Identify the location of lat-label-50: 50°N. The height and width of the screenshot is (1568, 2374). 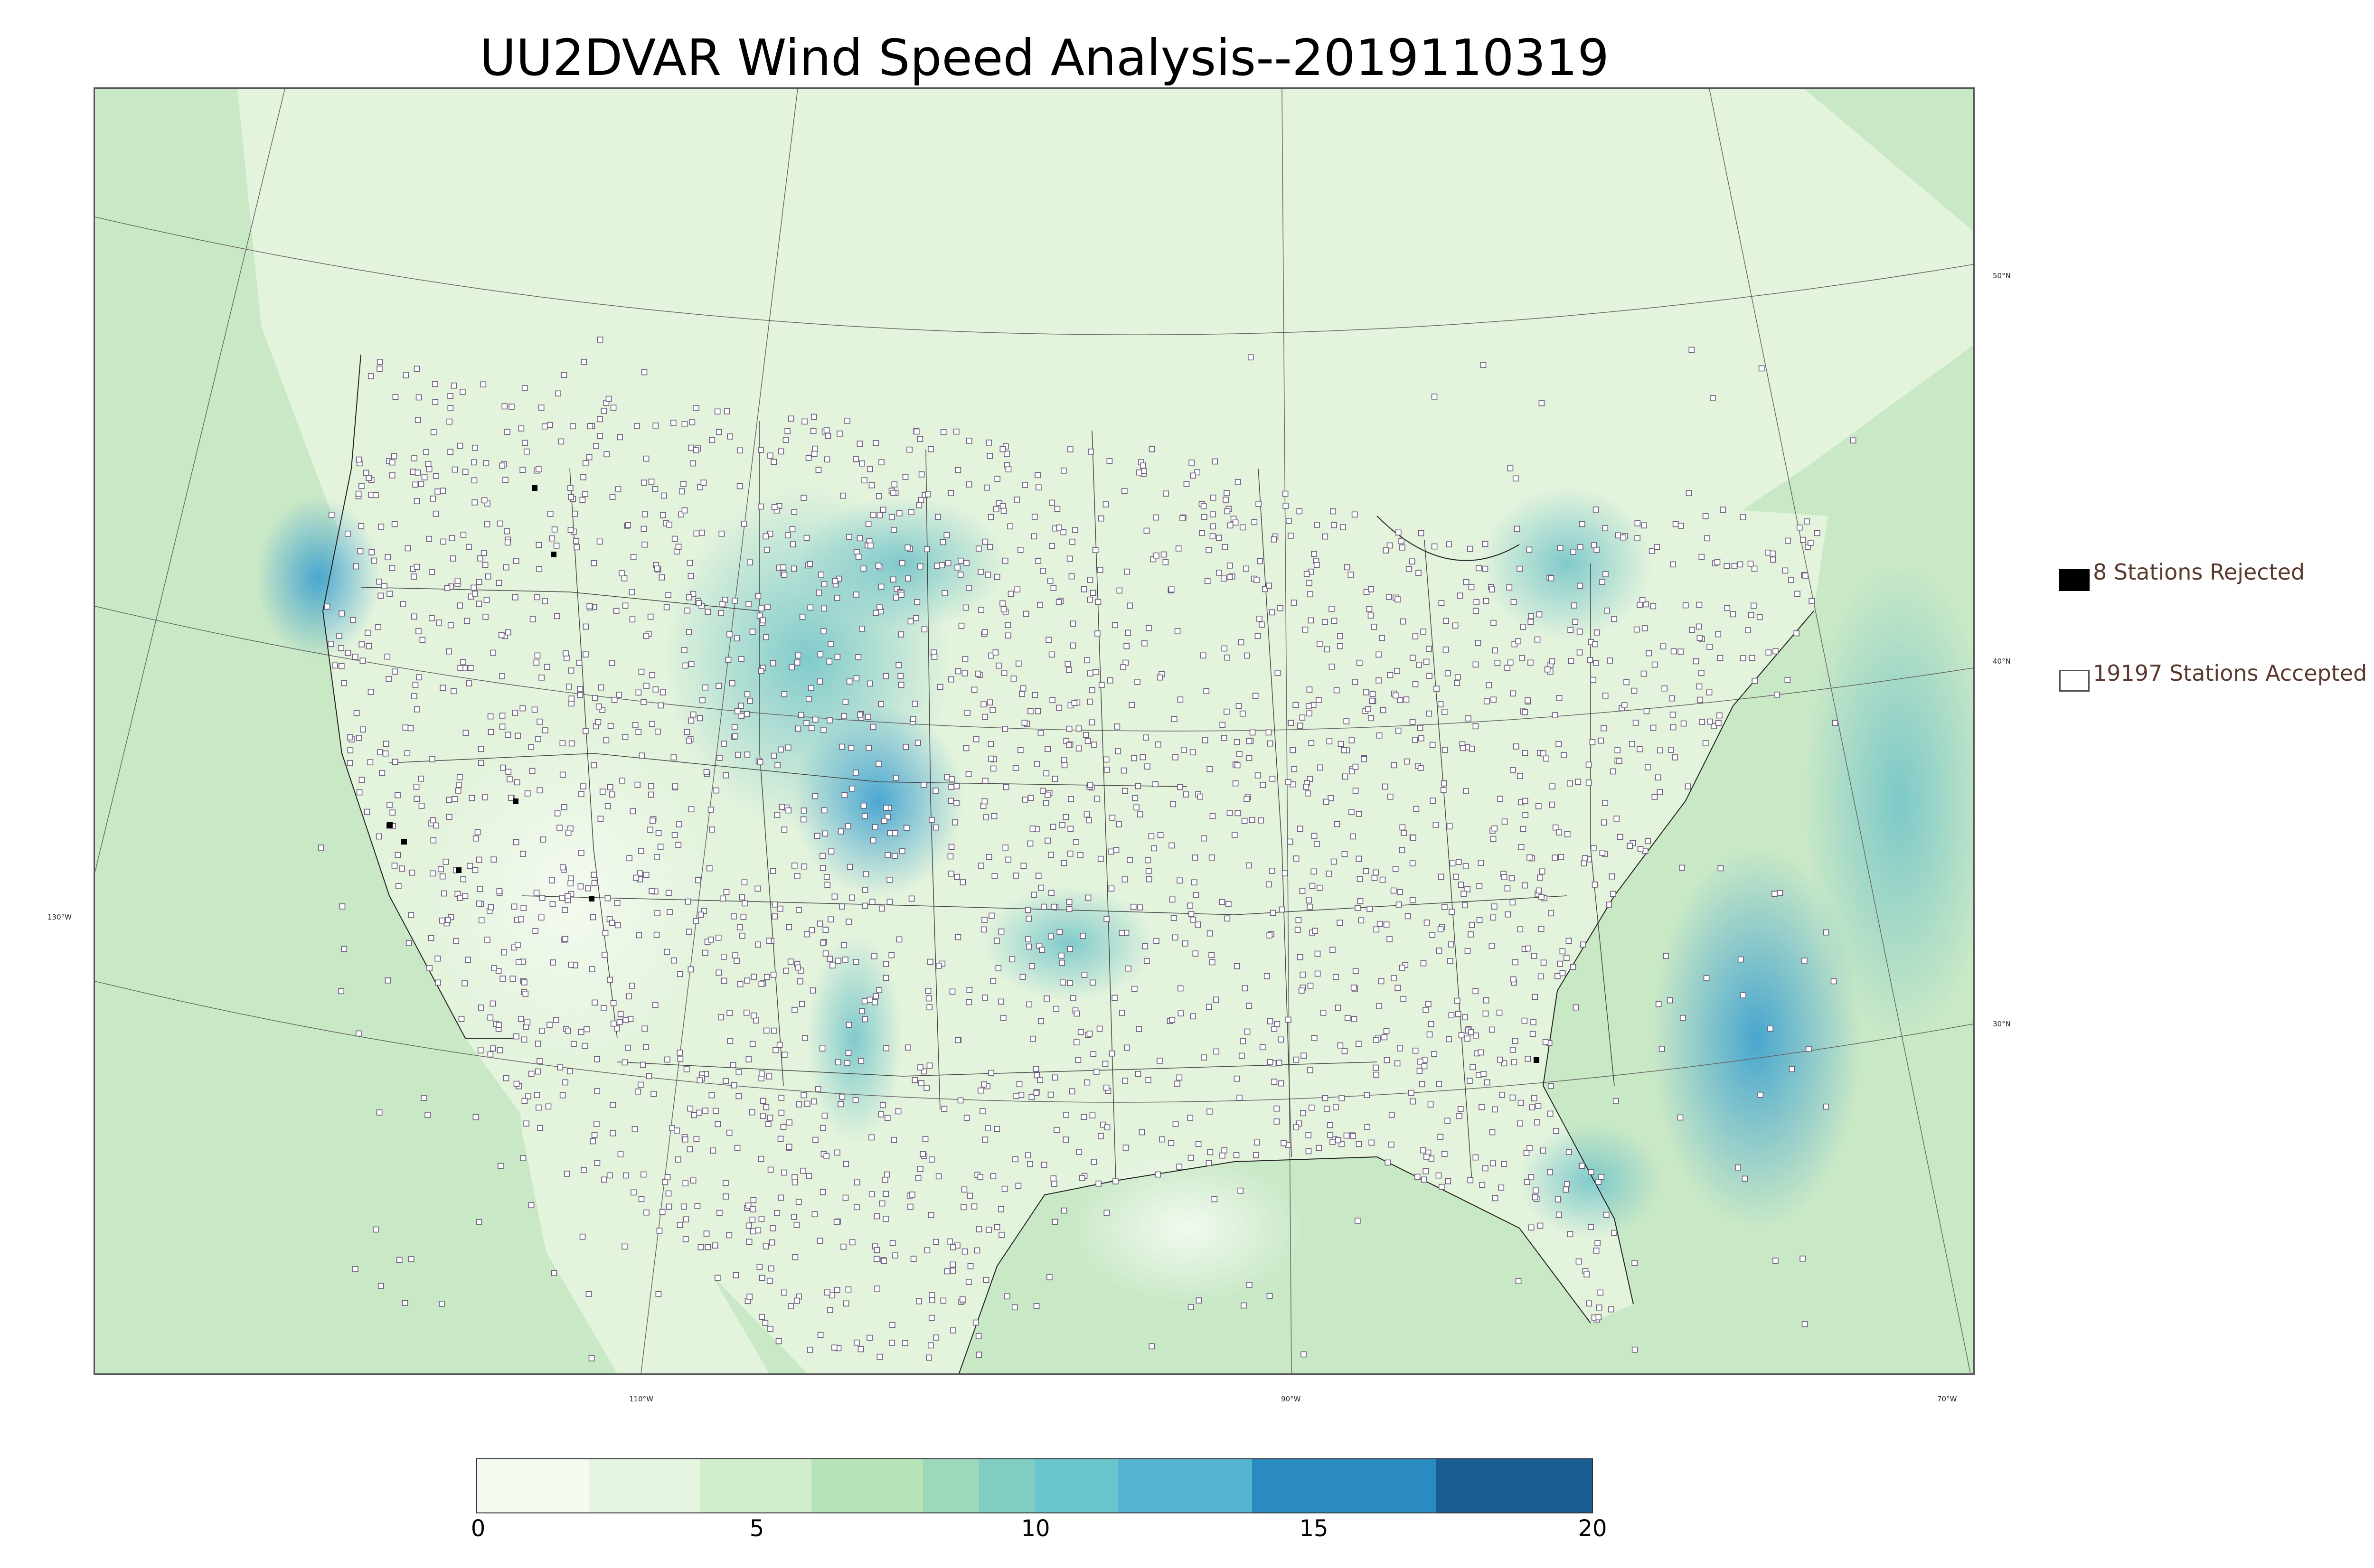
(2002, 276).